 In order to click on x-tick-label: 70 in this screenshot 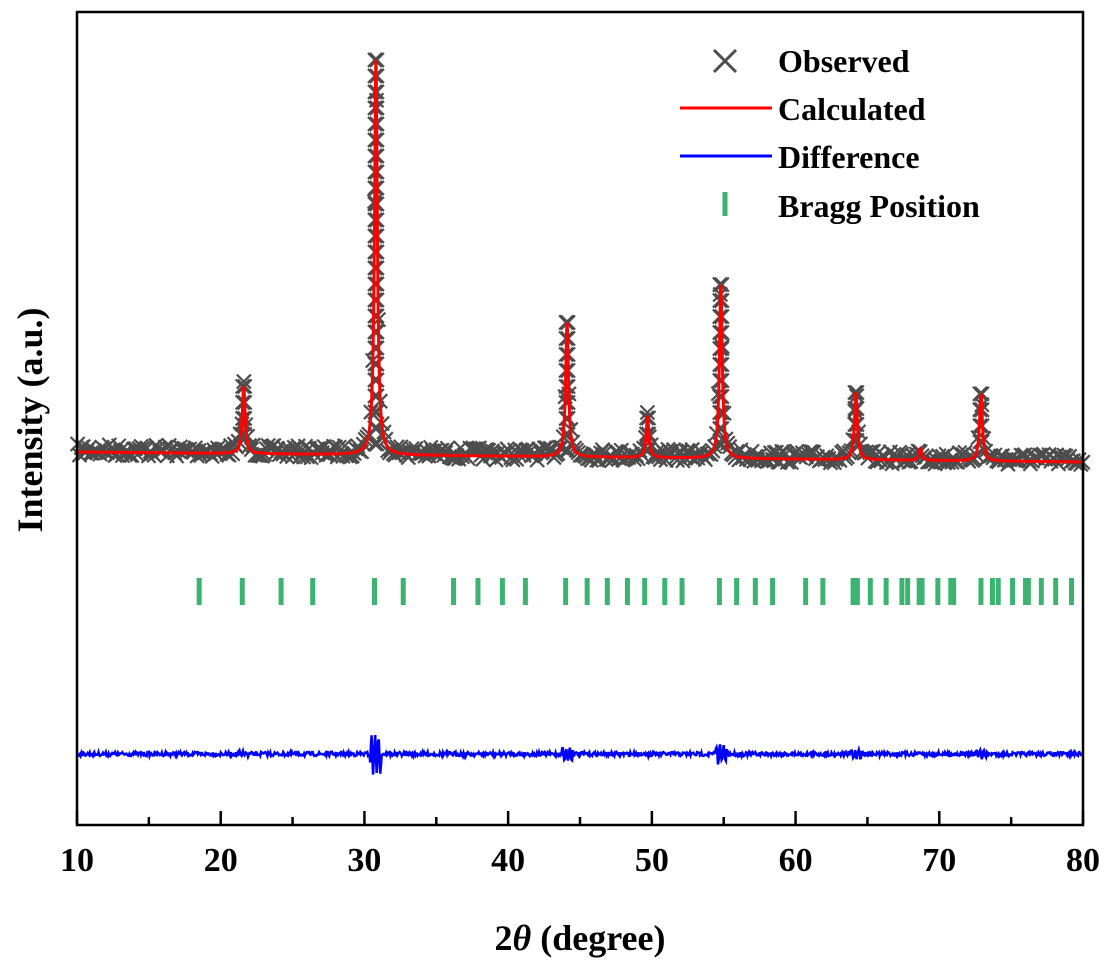, I will do `click(939, 860)`.